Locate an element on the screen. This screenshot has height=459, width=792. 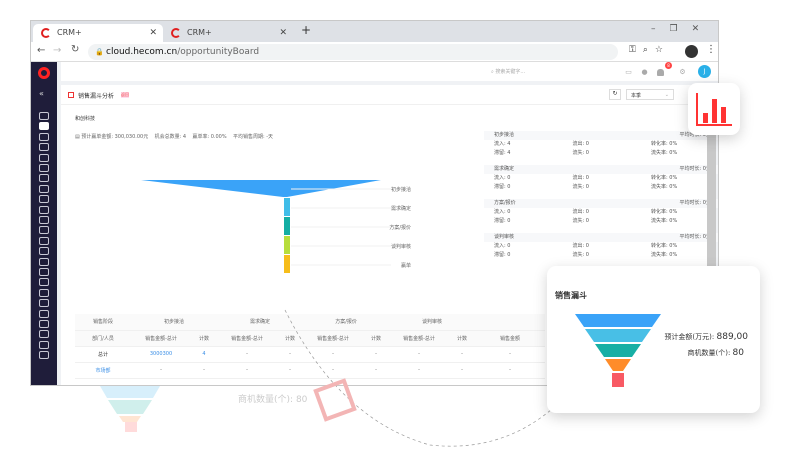
faded-funnel-decoration is located at coordinates (130, 409).